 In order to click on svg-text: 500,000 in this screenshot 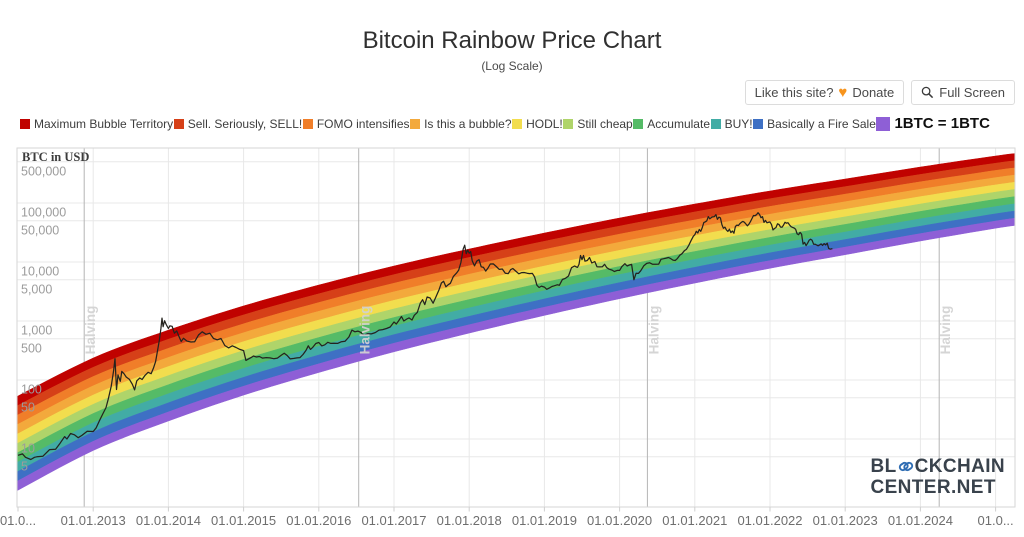, I will do `click(43, 171)`.